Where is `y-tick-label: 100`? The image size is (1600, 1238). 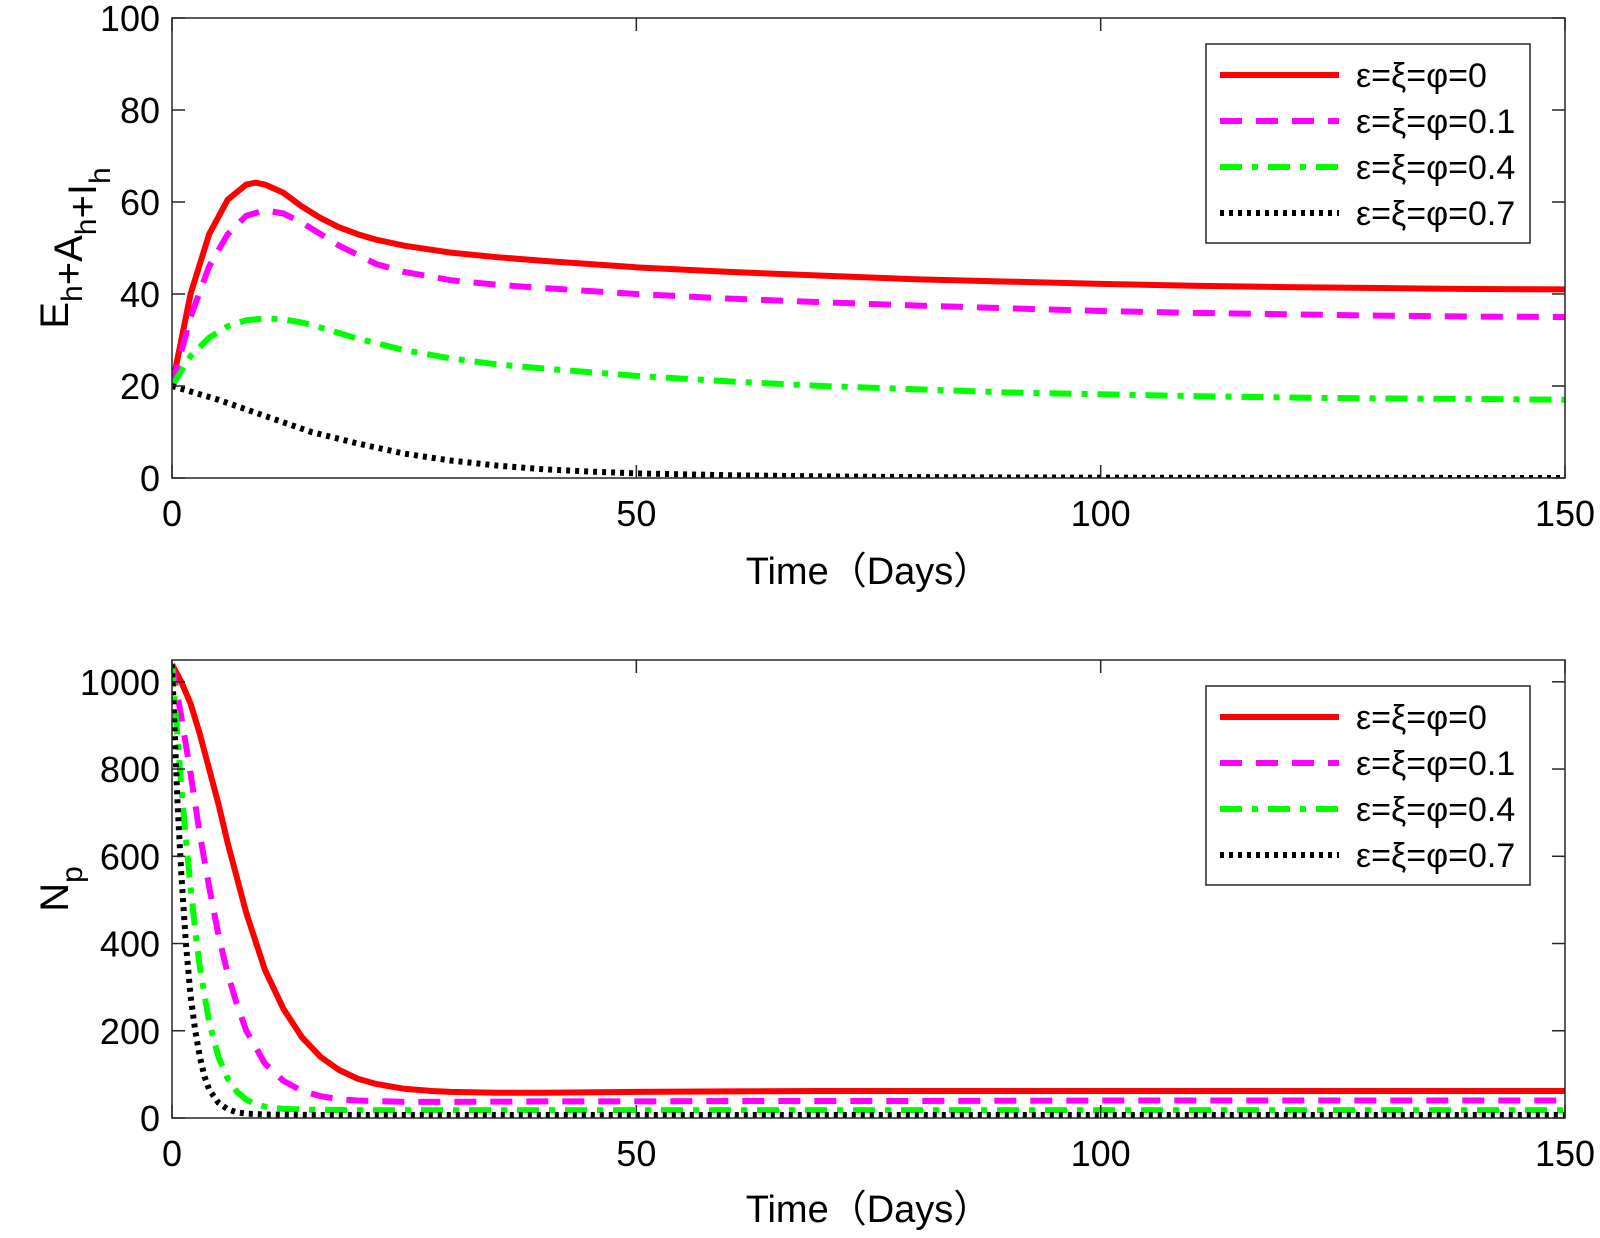
y-tick-label: 100 is located at coordinates (130, 19).